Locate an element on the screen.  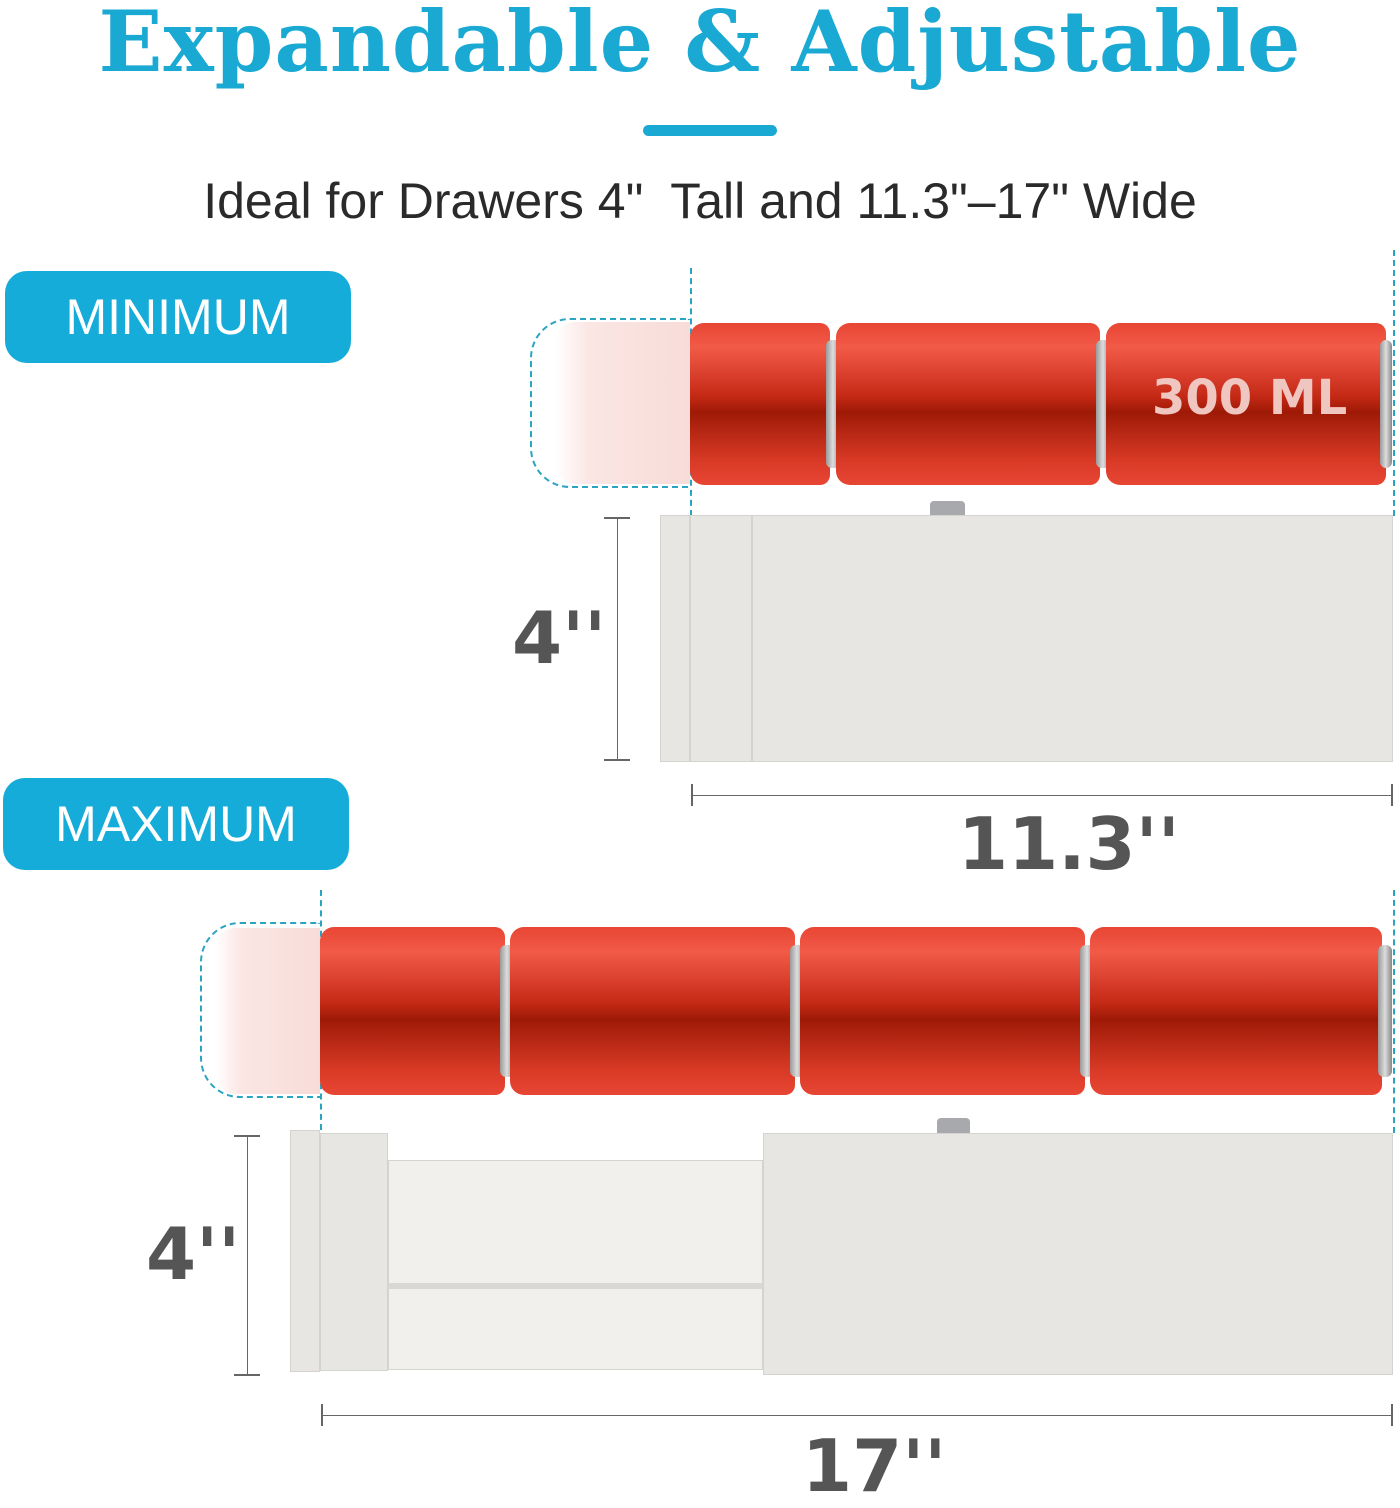
min-height-label: 4'' is located at coordinates (559, 638).